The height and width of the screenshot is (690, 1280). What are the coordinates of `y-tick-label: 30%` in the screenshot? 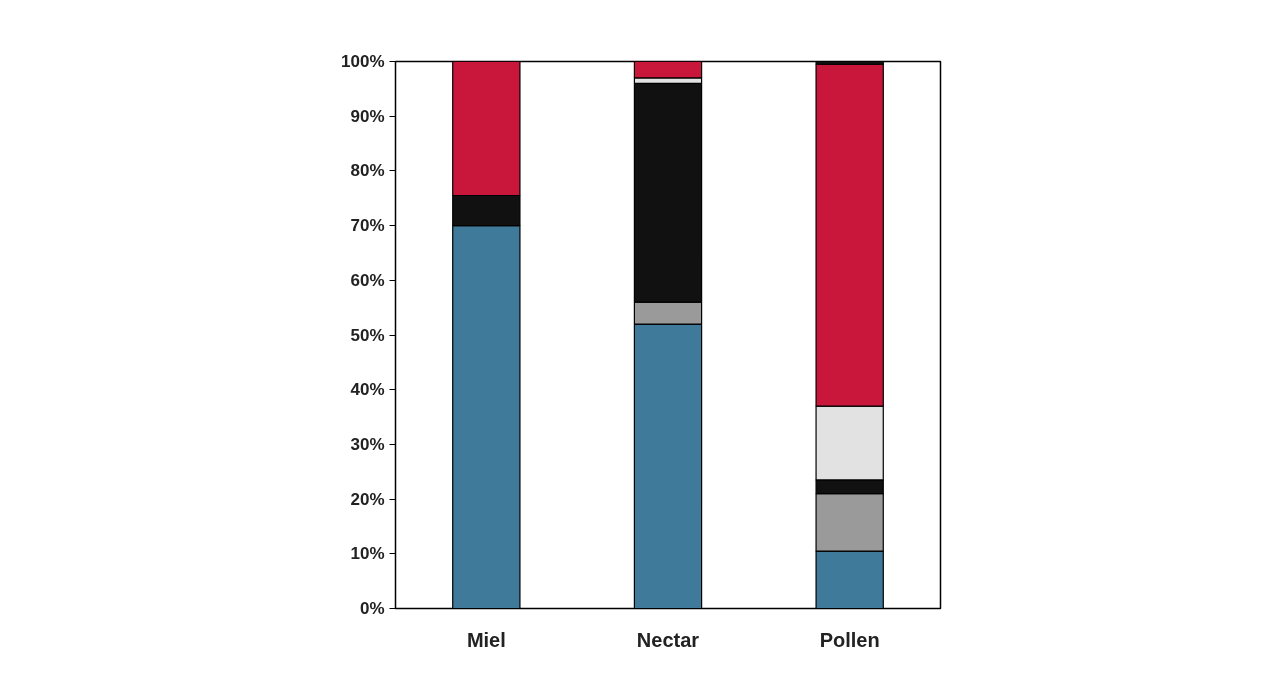 It's located at (367, 444).